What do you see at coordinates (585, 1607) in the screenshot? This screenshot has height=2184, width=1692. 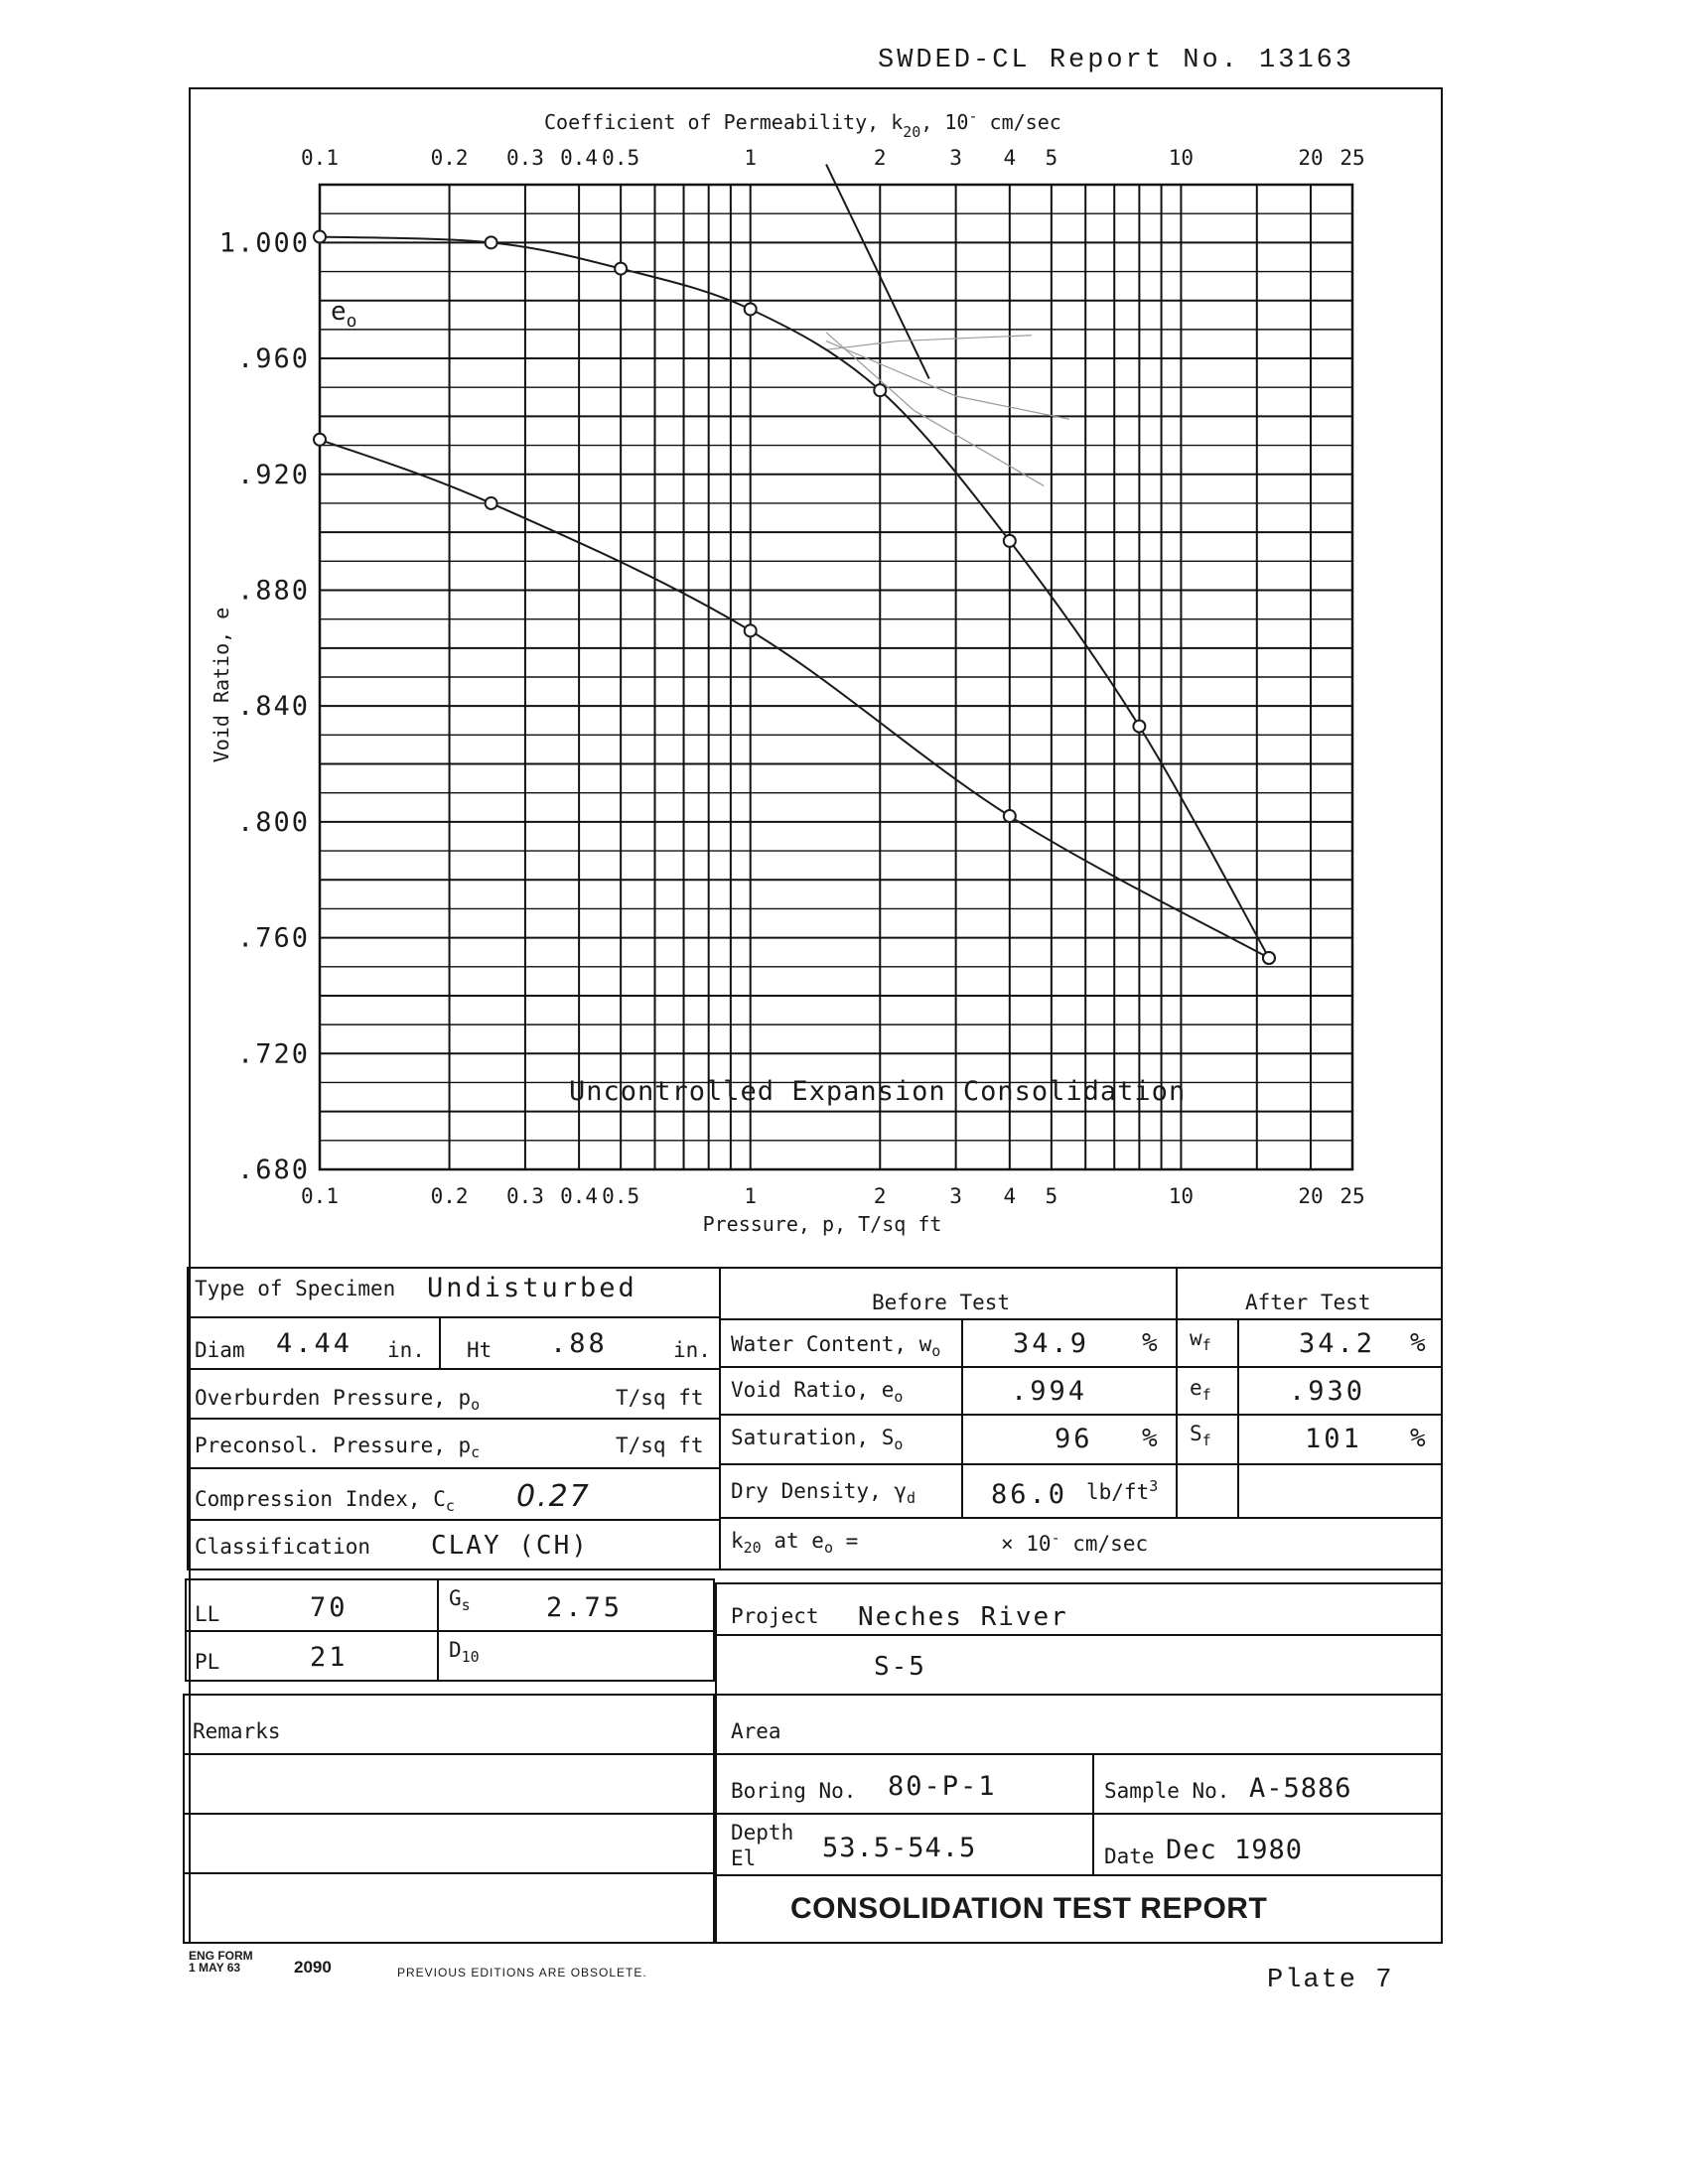 I see `gs-value: 2.75` at bounding box center [585, 1607].